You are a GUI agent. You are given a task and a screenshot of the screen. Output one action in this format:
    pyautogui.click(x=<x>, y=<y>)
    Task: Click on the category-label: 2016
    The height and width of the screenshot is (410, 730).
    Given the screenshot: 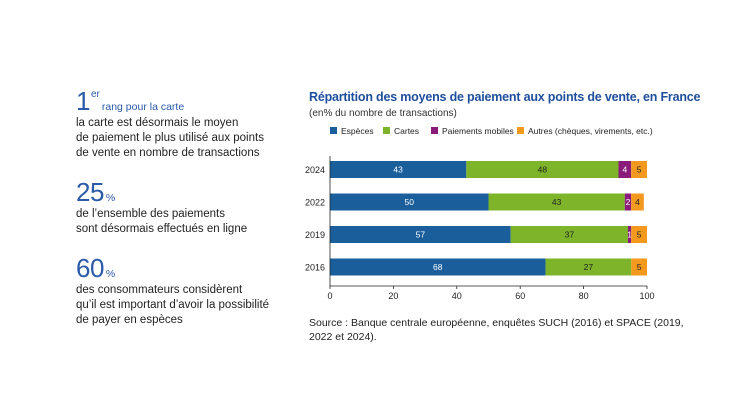 What is the action you would take?
    pyautogui.click(x=315, y=268)
    